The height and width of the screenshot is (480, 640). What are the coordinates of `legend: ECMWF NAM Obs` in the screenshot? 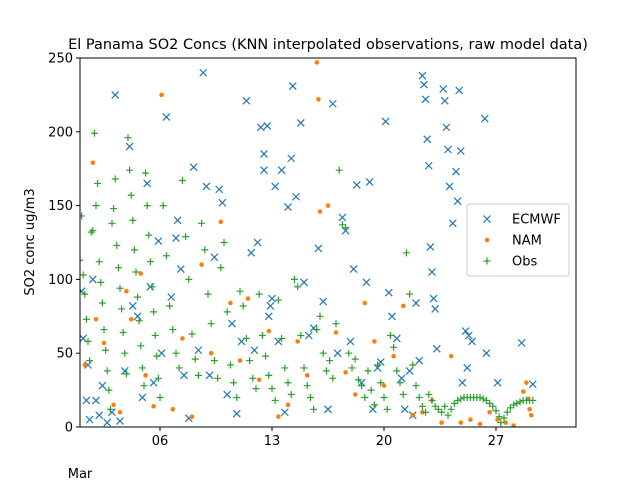 It's located at (518, 240).